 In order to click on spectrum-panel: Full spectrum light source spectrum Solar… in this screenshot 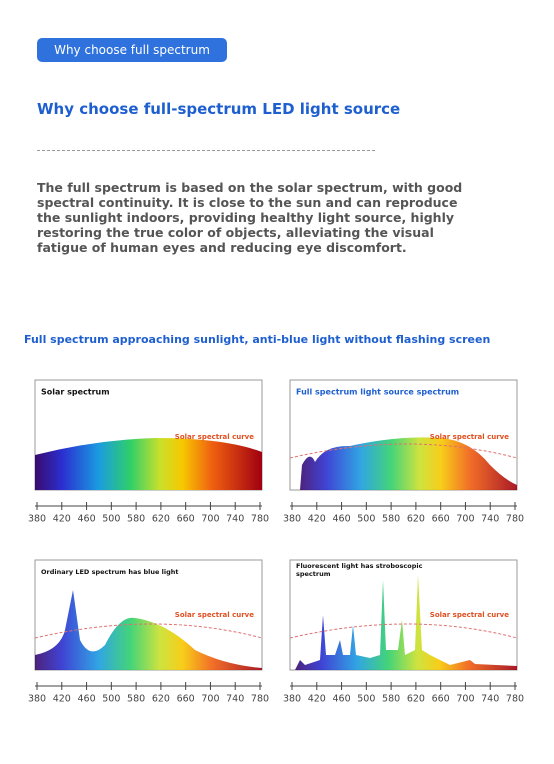, I will do `click(403, 452)`.